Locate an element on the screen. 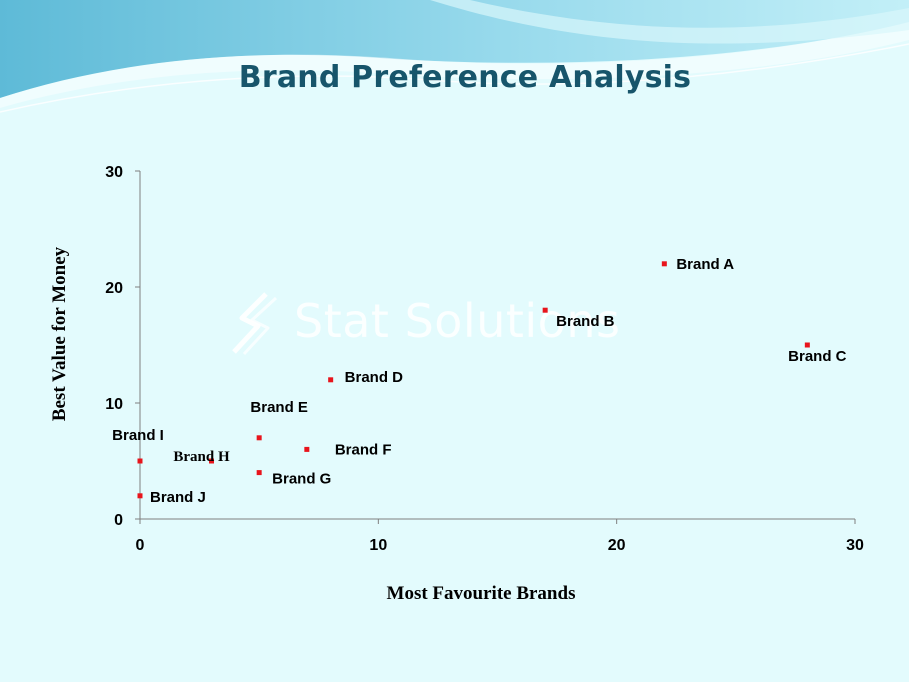  x-tick-label: 30 is located at coordinates (855, 545).